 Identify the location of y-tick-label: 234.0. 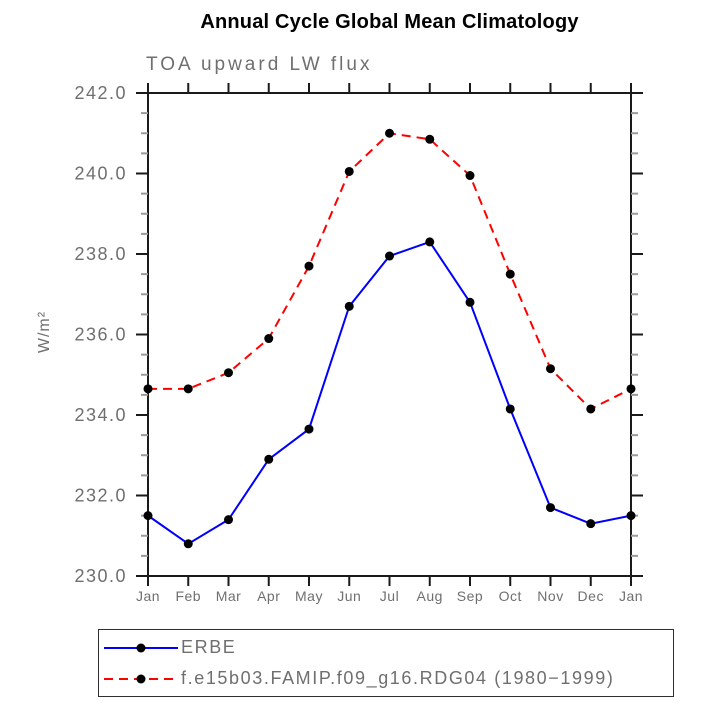
(100, 415).